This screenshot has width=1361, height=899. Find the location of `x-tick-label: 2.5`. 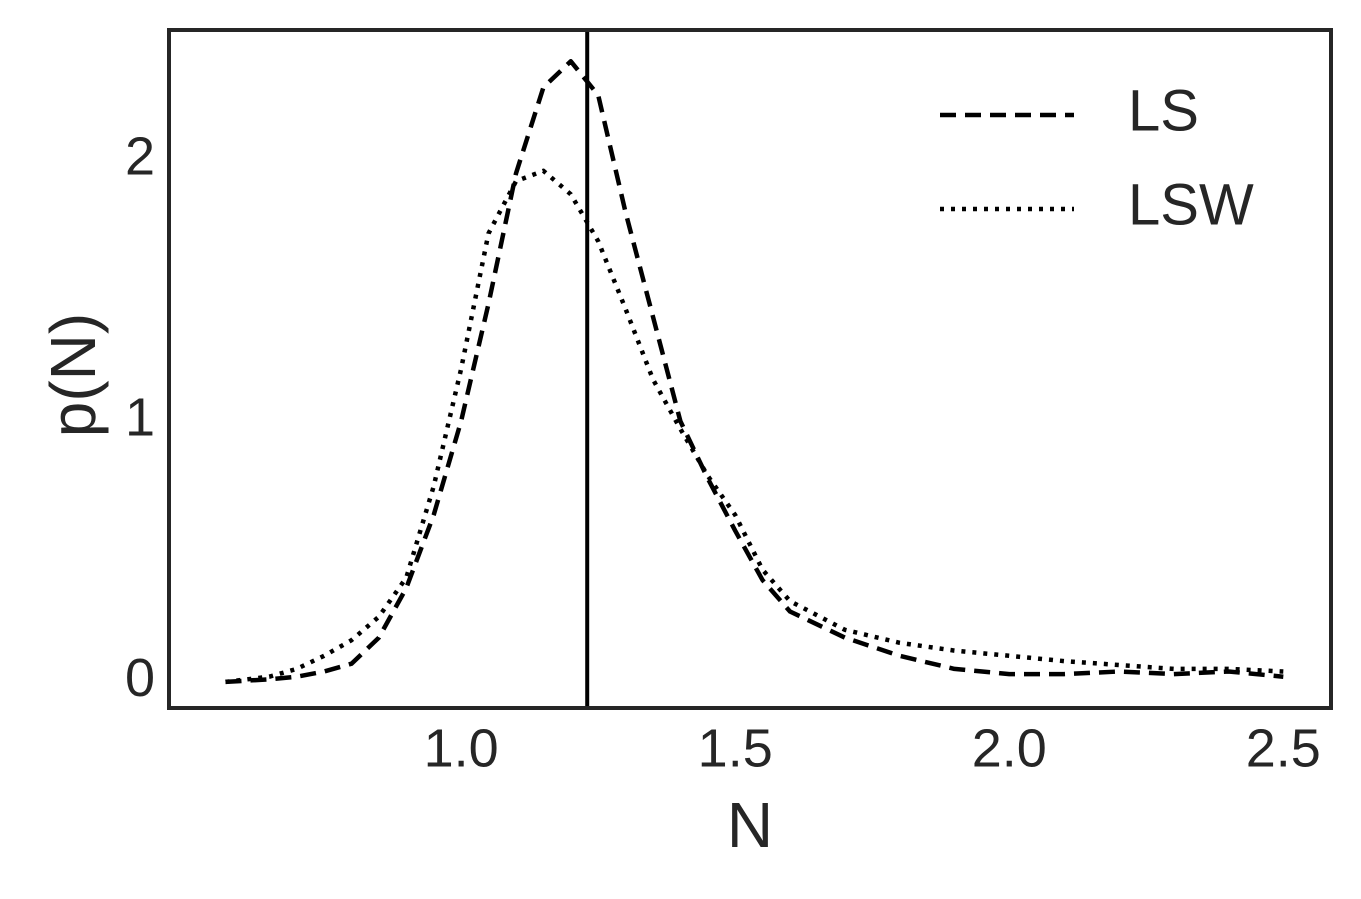

x-tick-label: 2.5 is located at coordinates (1283, 748).